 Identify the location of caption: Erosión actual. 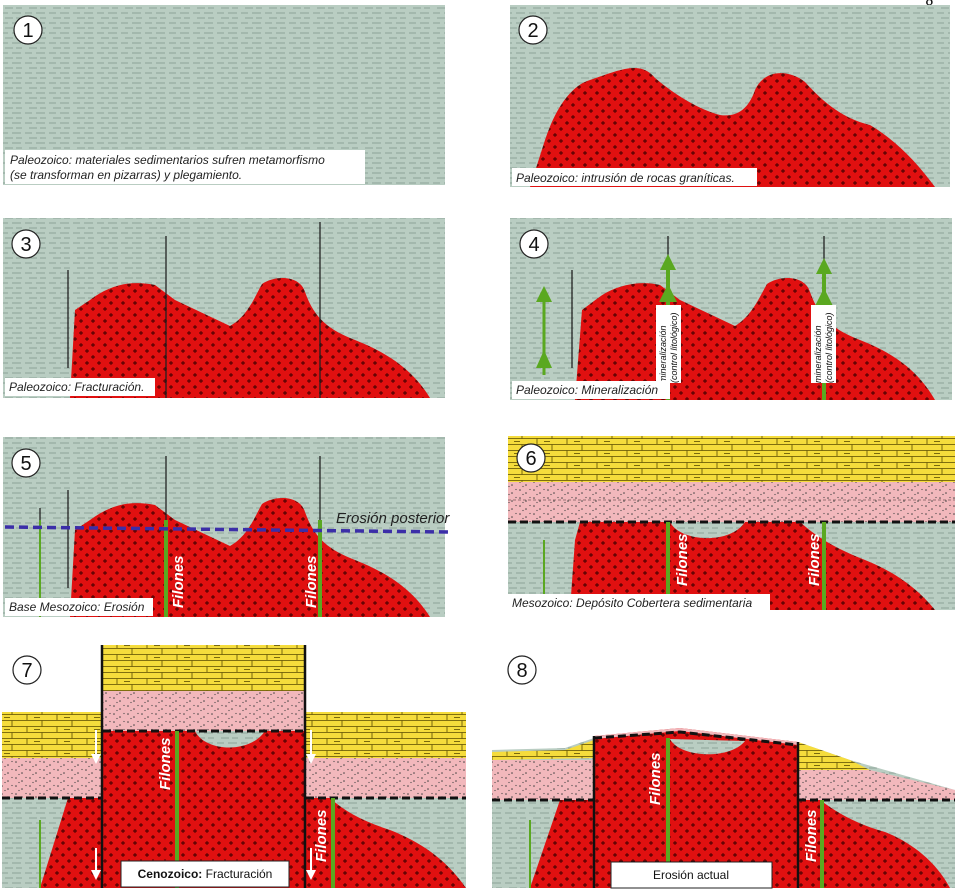
(691, 875).